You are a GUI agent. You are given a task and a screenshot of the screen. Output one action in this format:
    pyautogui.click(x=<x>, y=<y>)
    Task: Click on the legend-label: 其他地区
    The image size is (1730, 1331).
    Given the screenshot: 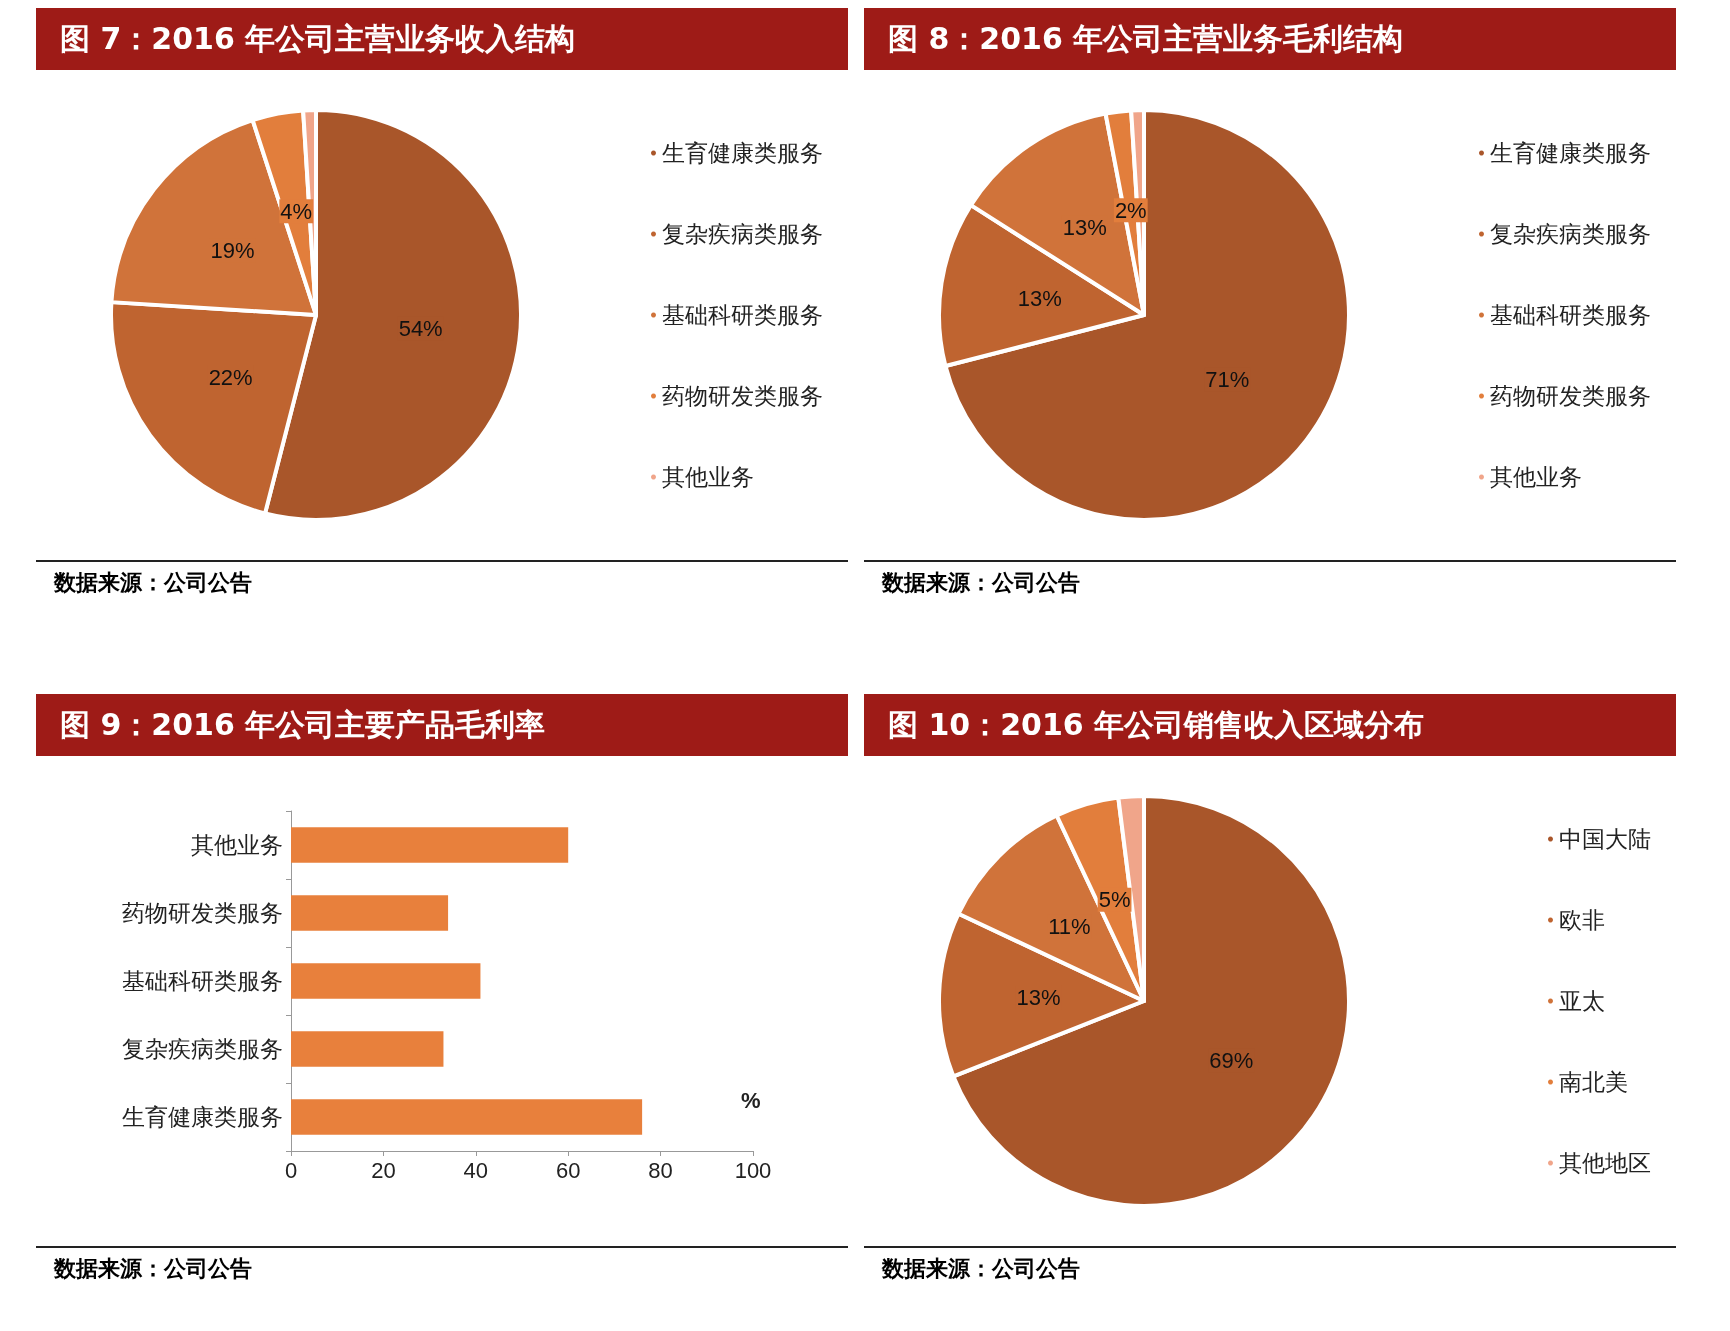 What is the action you would take?
    pyautogui.click(x=1605, y=1163)
    